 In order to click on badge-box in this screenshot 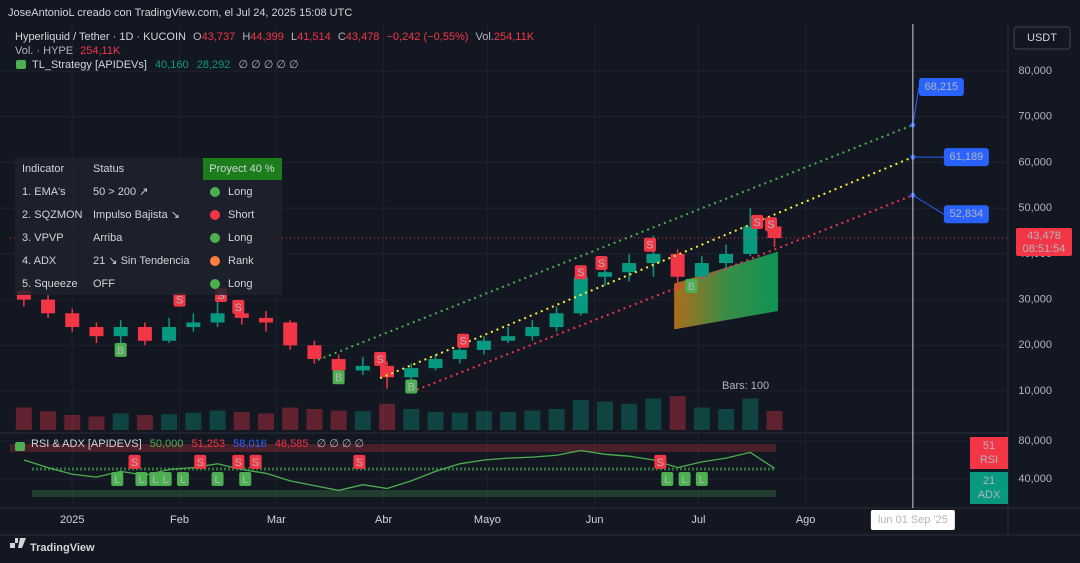, I will do `click(989, 453)`.